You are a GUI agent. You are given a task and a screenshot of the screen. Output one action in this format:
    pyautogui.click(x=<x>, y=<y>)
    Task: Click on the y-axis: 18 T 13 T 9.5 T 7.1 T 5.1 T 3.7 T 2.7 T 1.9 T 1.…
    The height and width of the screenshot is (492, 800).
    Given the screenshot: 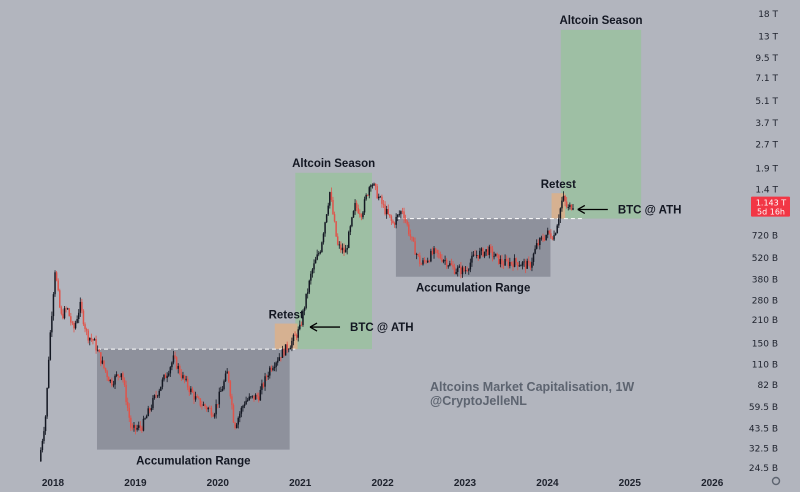 What is the action you would take?
    pyautogui.click(x=769, y=242)
    